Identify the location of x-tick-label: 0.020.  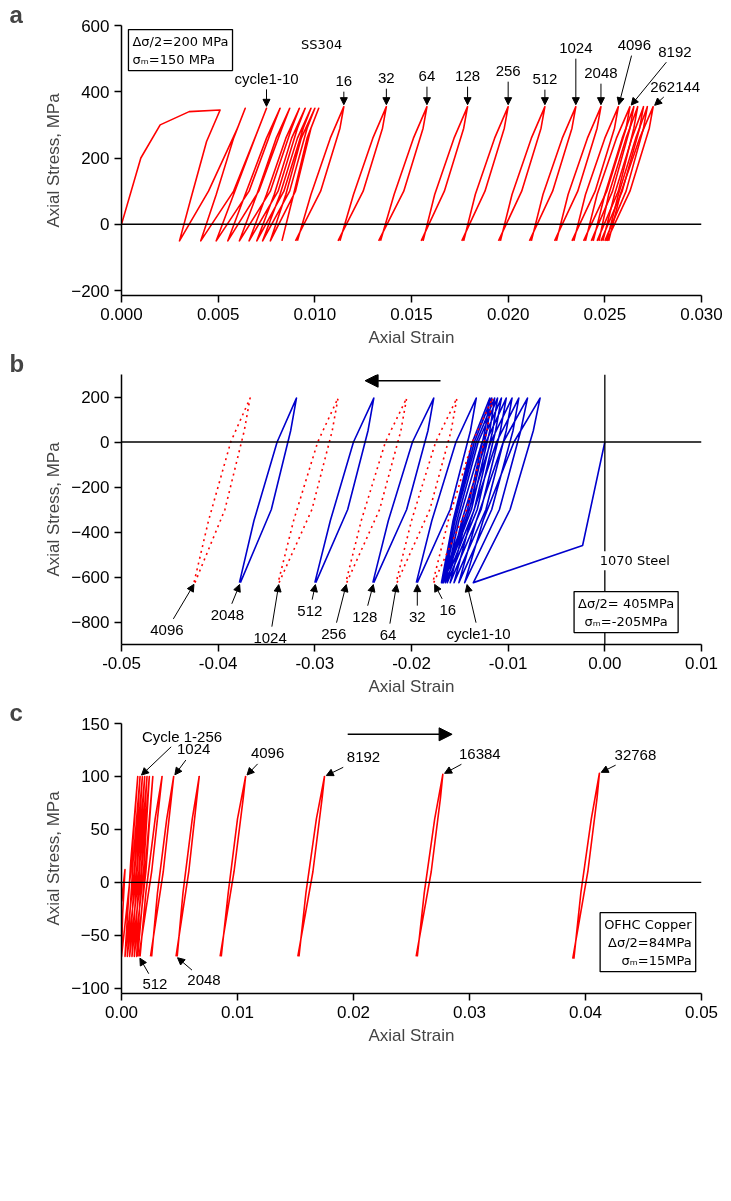
(508, 314).